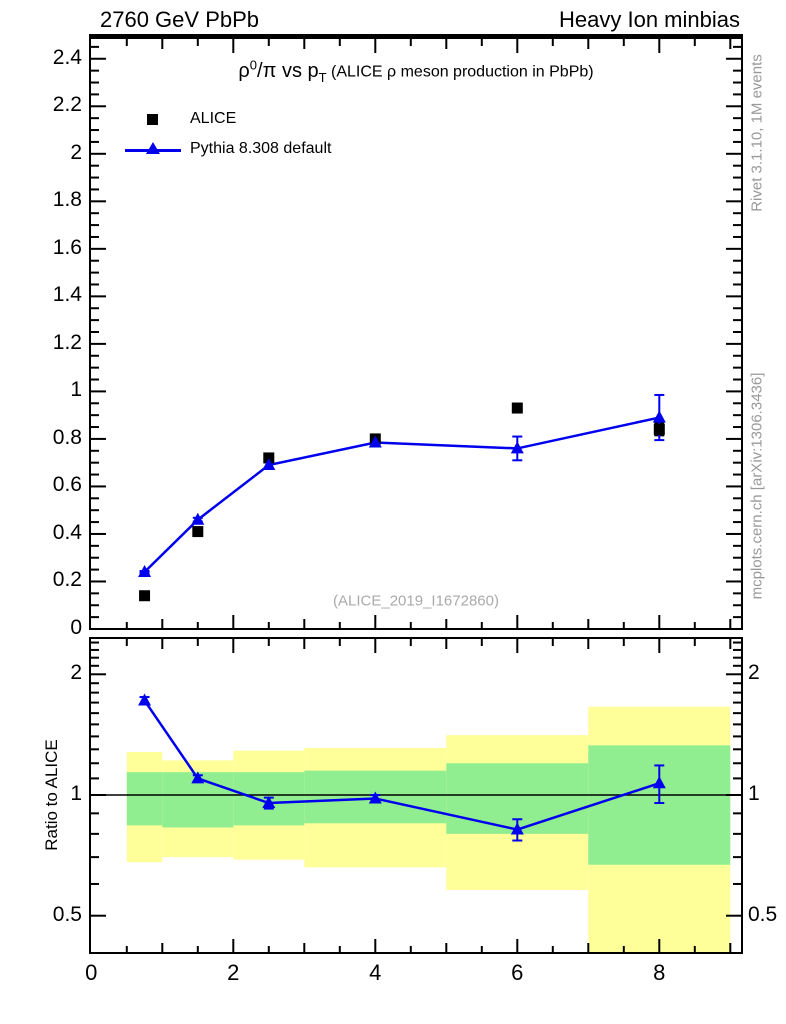 This screenshot has width=786, height=1024. Describe the element at coordinates (757, 486) in the screenshot. I see `mcplots-arxiv-note: mcplots.cern.ch [arXiv:1306.3436]` at that location.